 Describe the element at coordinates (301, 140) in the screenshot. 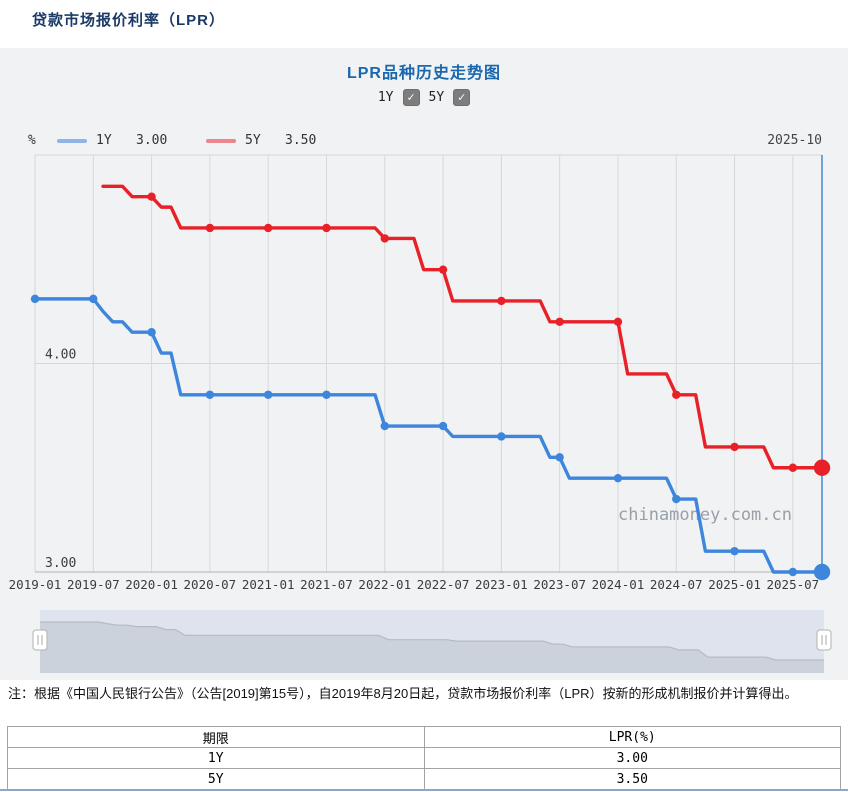

I see `legend-value-5y: 3.50` at that location.